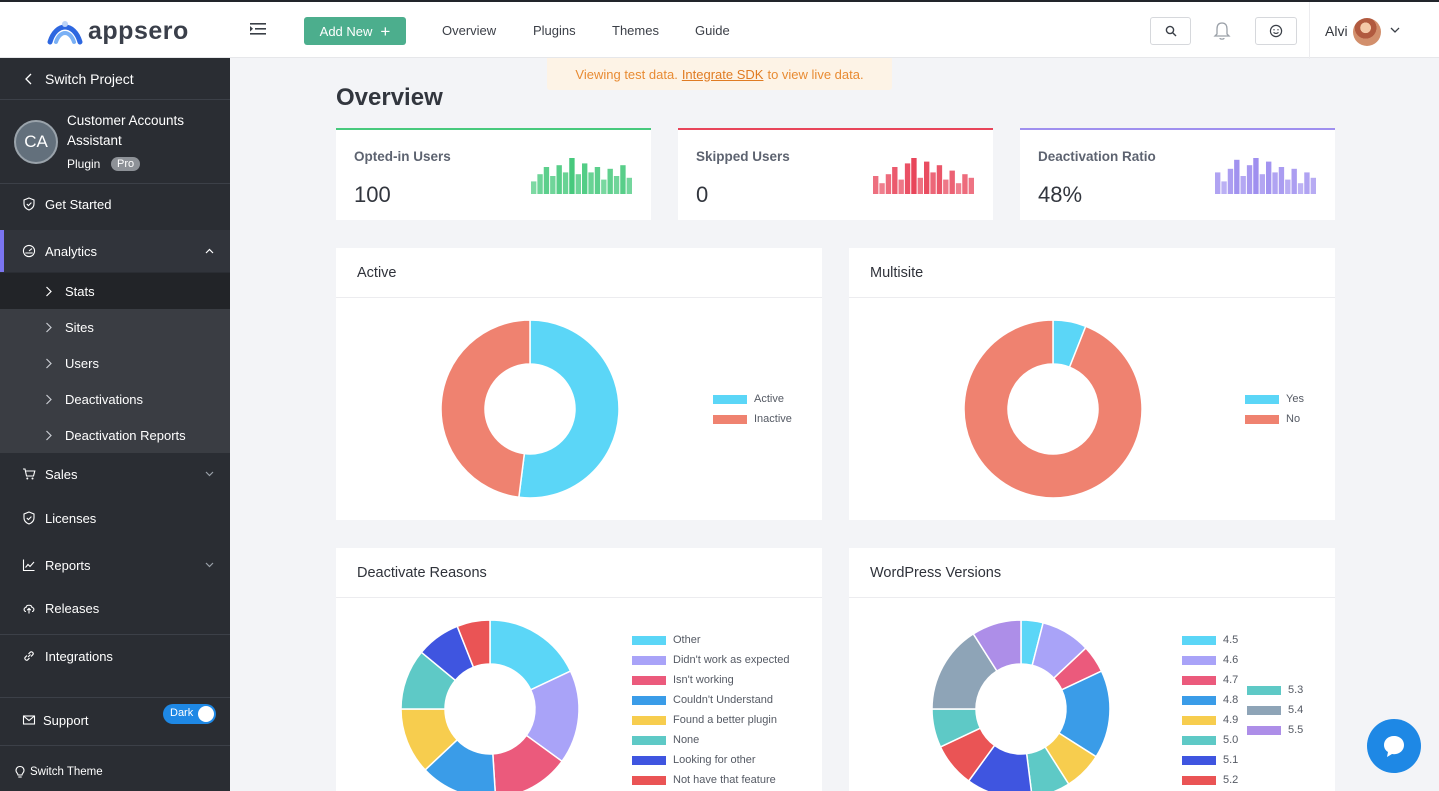 This screenshot has width=1439, height=791. Describe the element at coordinates (712, 30) in the screenshot. I see `nav-guide: Guide` at that location.